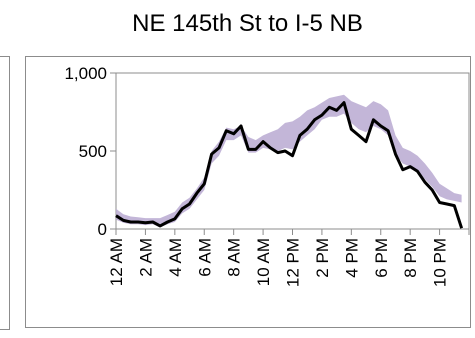 The height and width of the screenshot is (338, 475). I want to click on x-tick-label: 4 PM, so click(351, 258).